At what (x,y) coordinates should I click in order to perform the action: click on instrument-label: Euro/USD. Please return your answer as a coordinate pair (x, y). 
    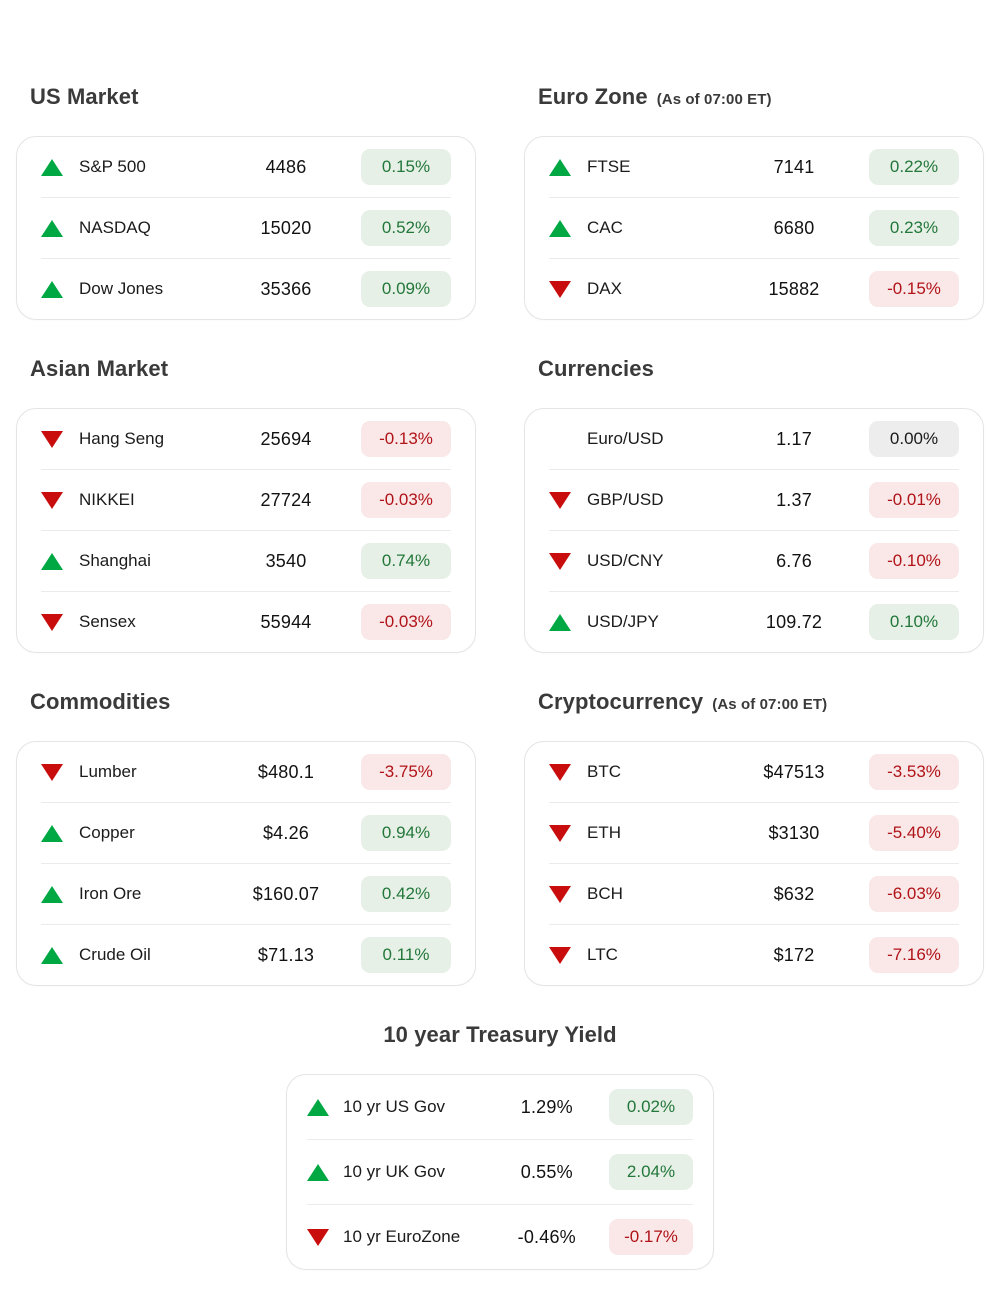
    Looking at the image, I should click on (625, 438).